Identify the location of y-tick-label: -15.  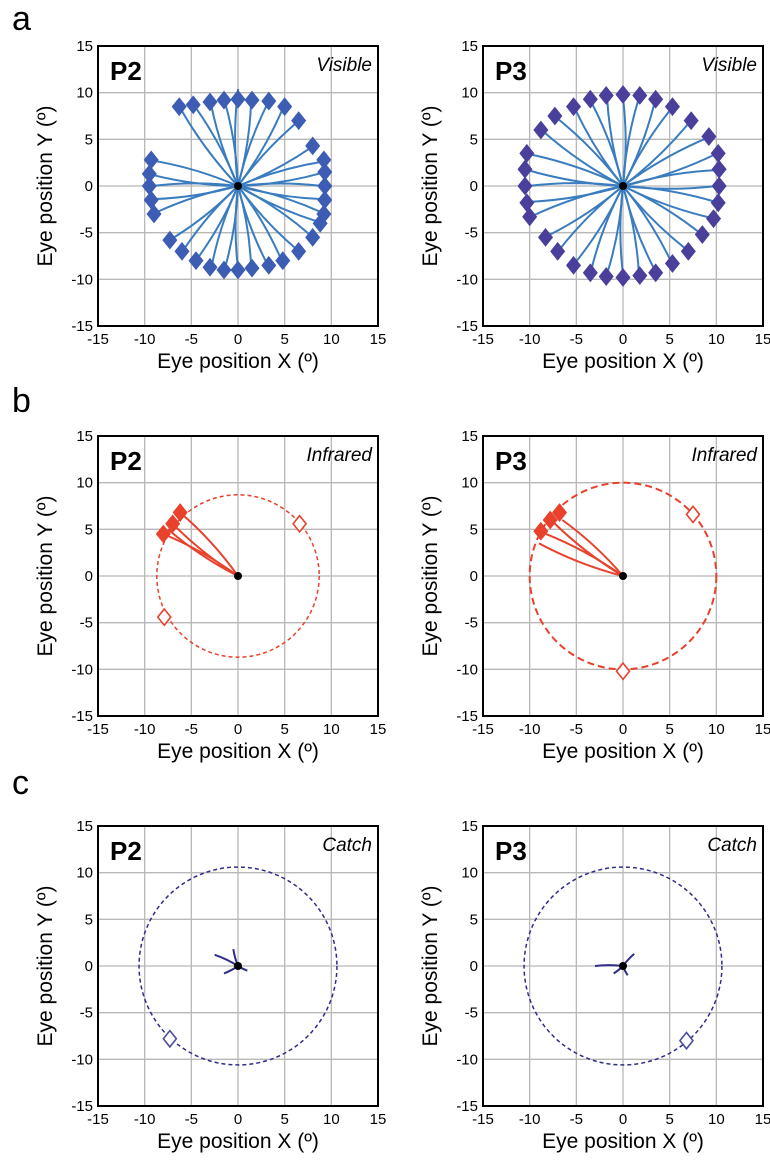
(82, 326).